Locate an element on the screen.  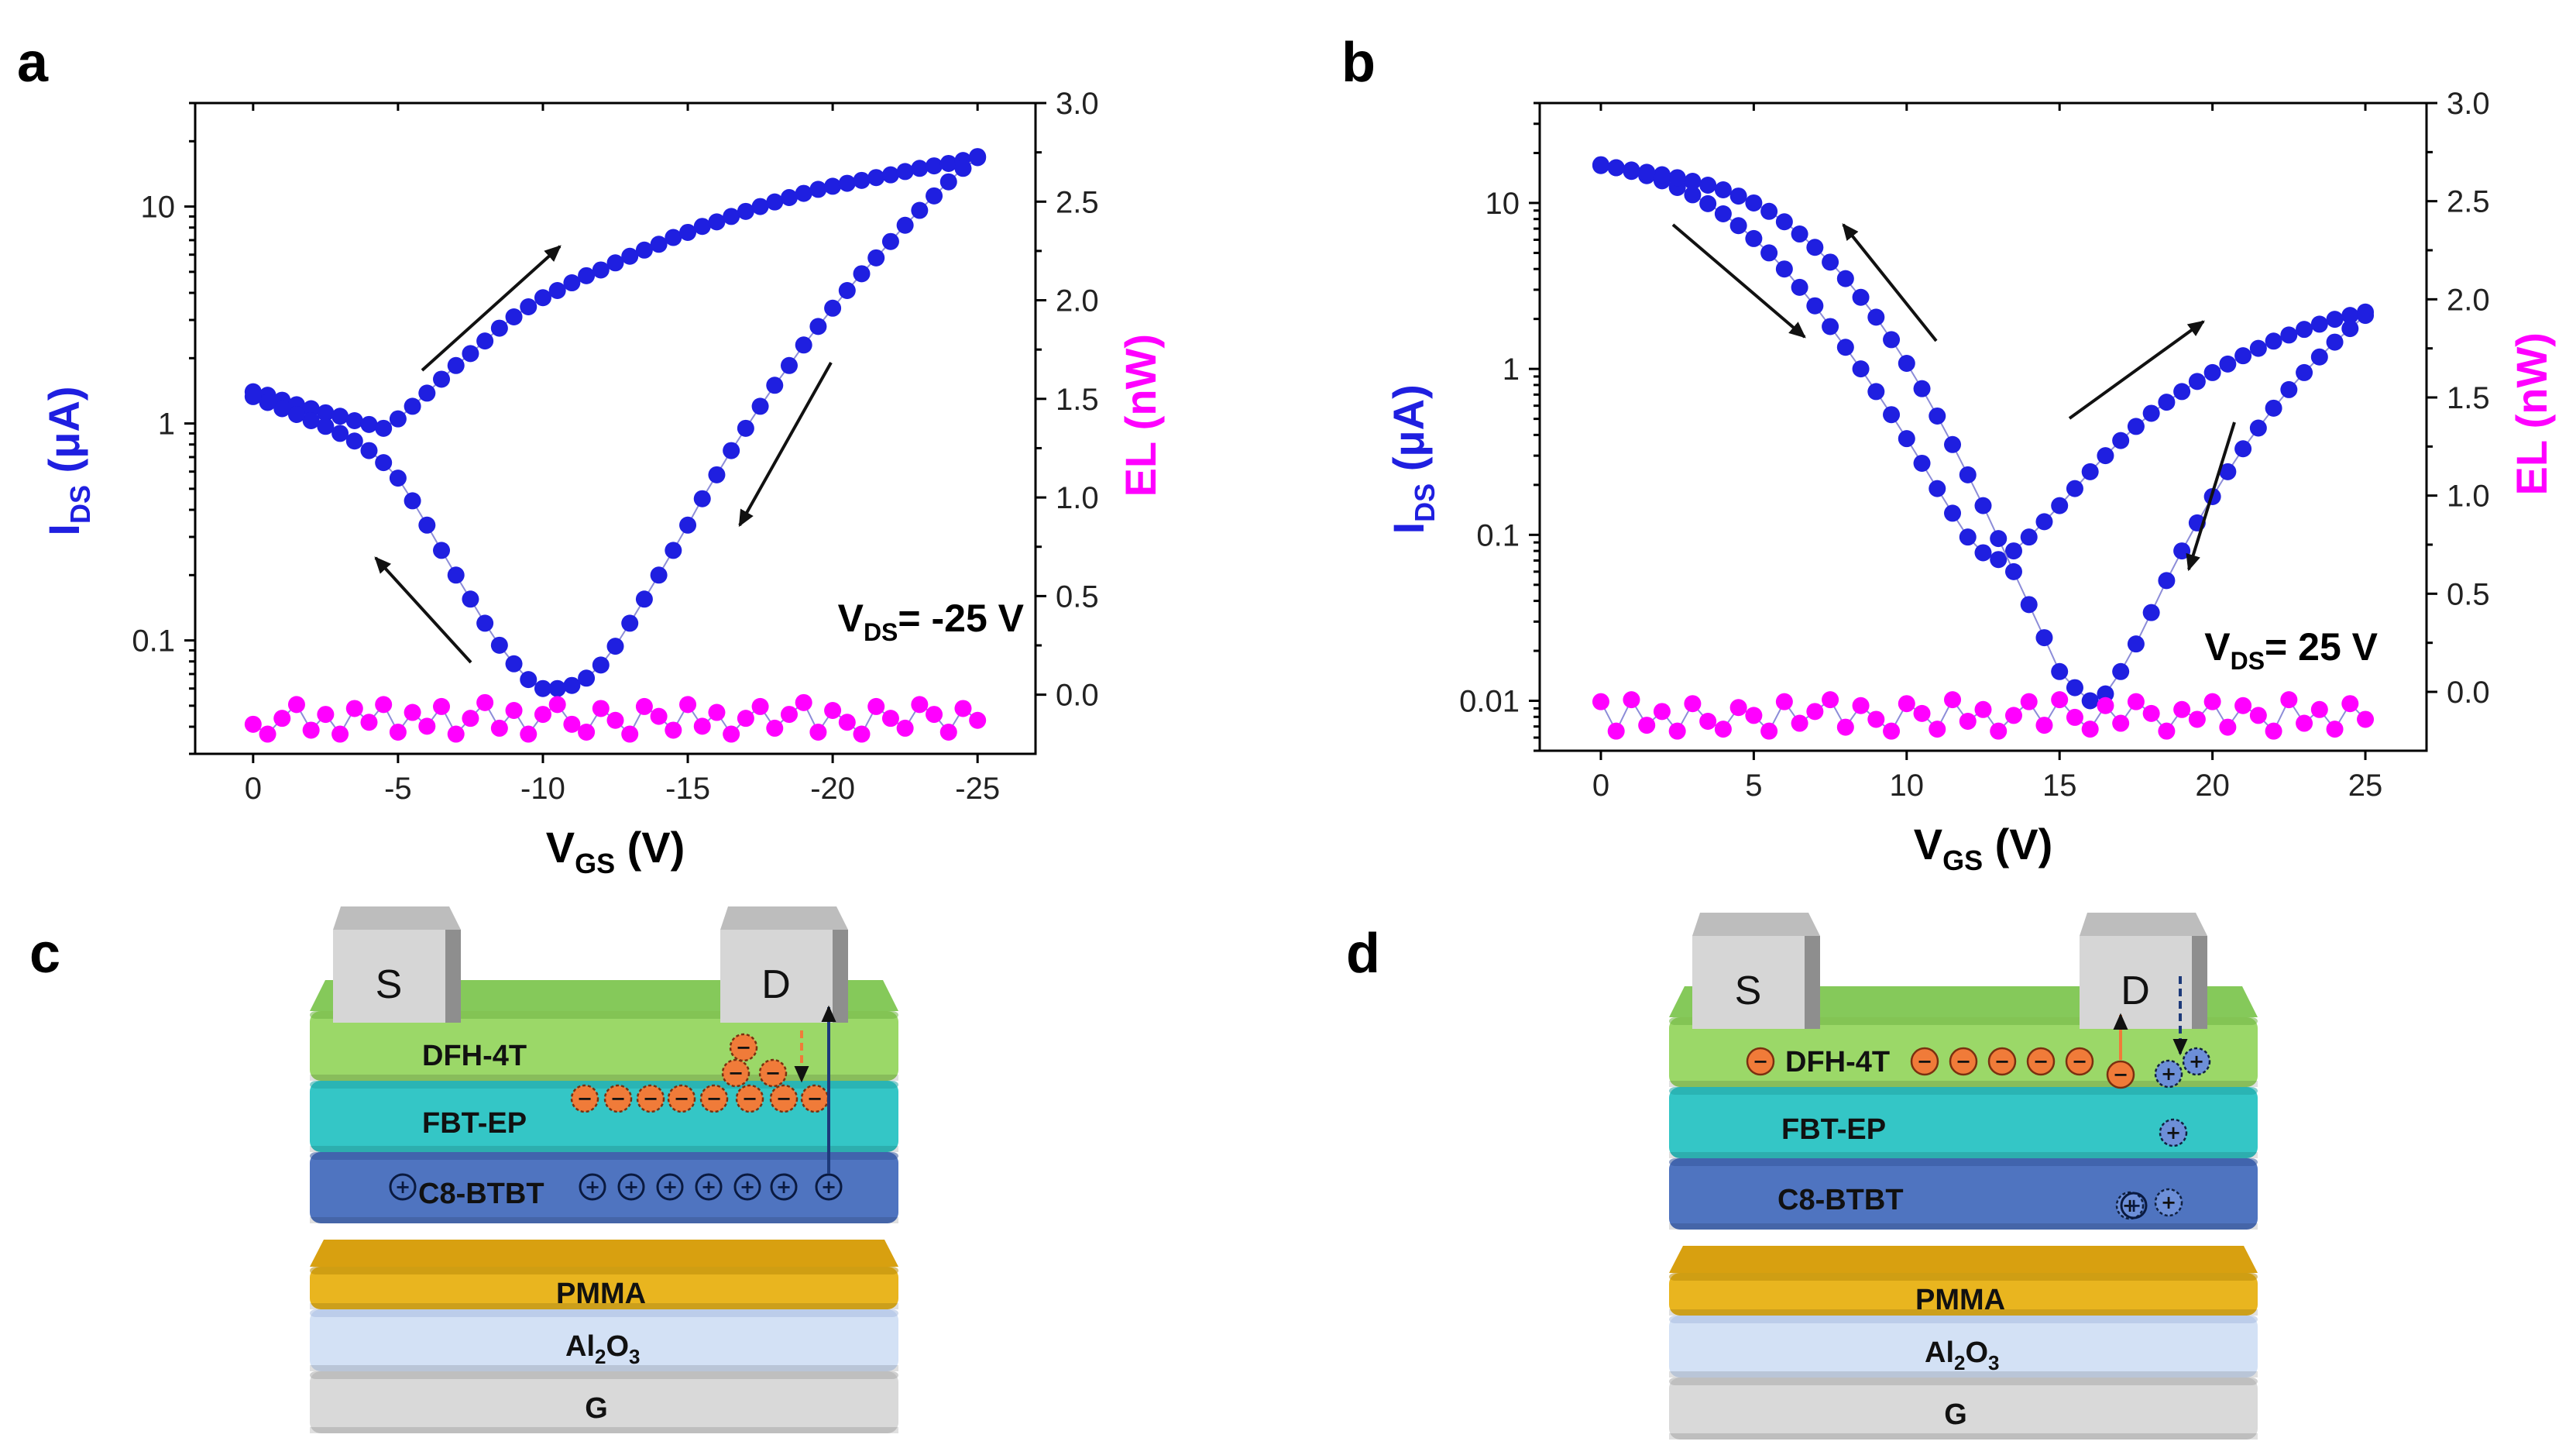
c8-layer-label: C8-BTBT is located at coordinates (481, 1194).